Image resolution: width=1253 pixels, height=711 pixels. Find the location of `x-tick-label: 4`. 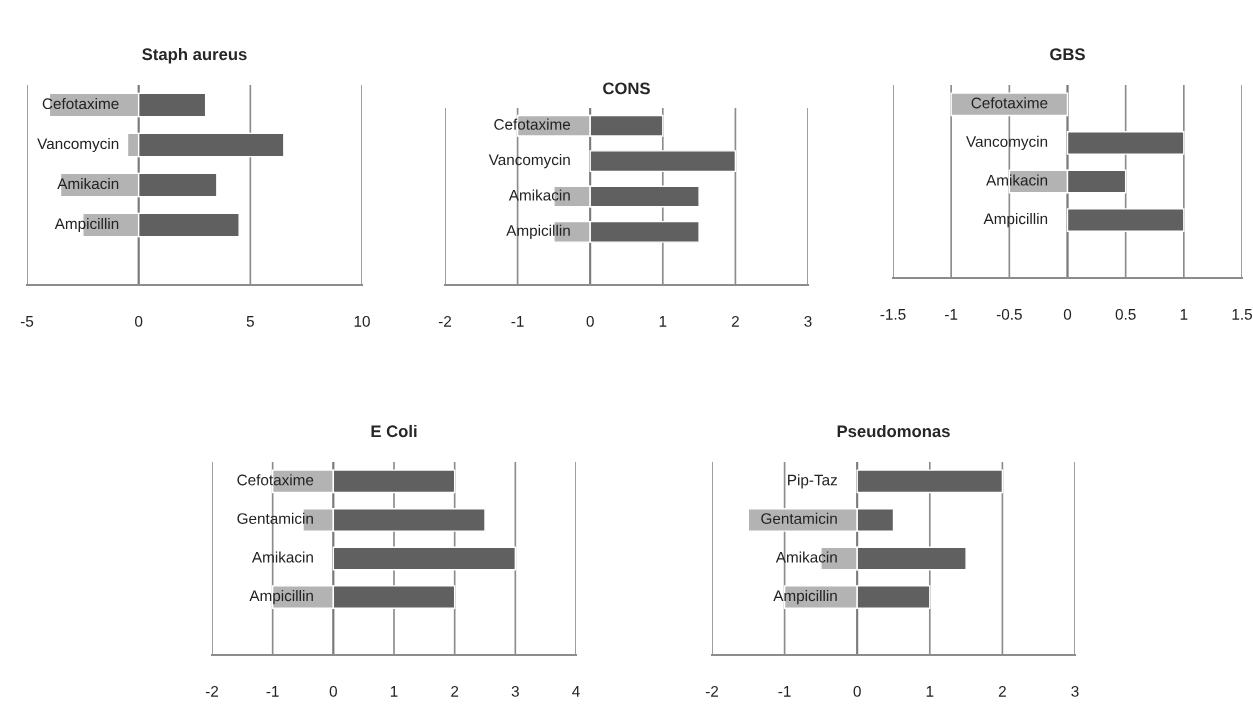

x-tick-label: 4 is located at coordinates (576, 691).